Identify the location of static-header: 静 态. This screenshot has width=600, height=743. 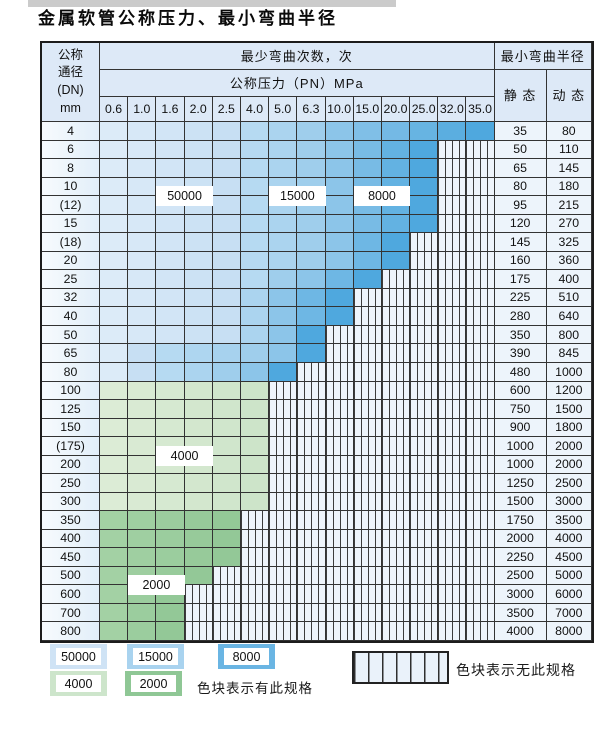
(520, 96).